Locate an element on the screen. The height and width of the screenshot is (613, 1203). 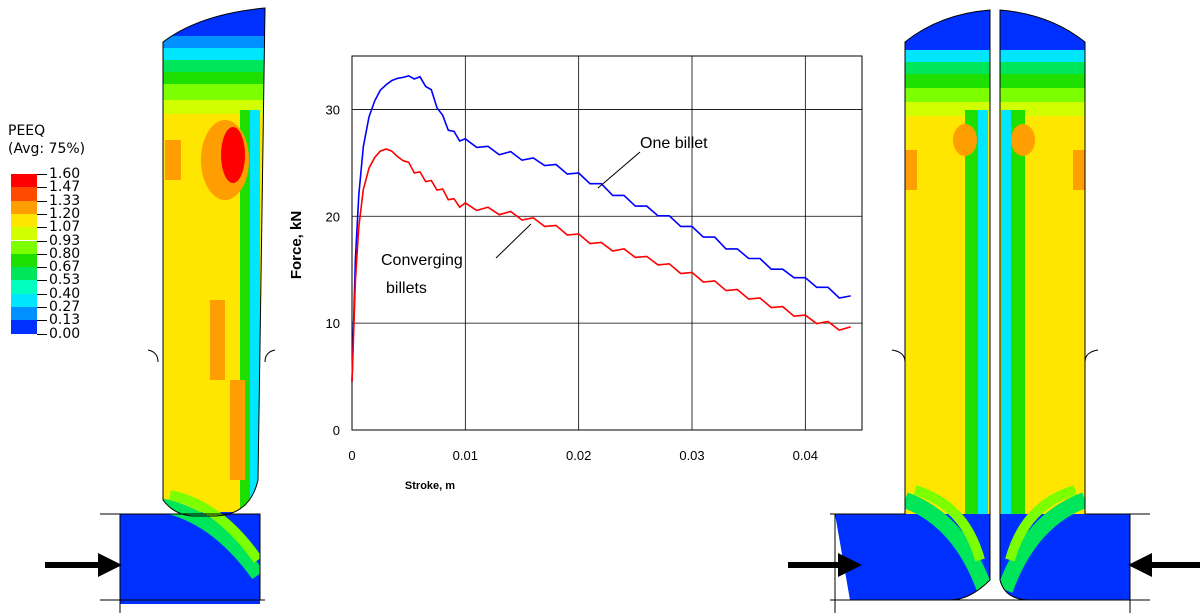
legend-level-label: 0.13 is located at coordinates (65, 320).